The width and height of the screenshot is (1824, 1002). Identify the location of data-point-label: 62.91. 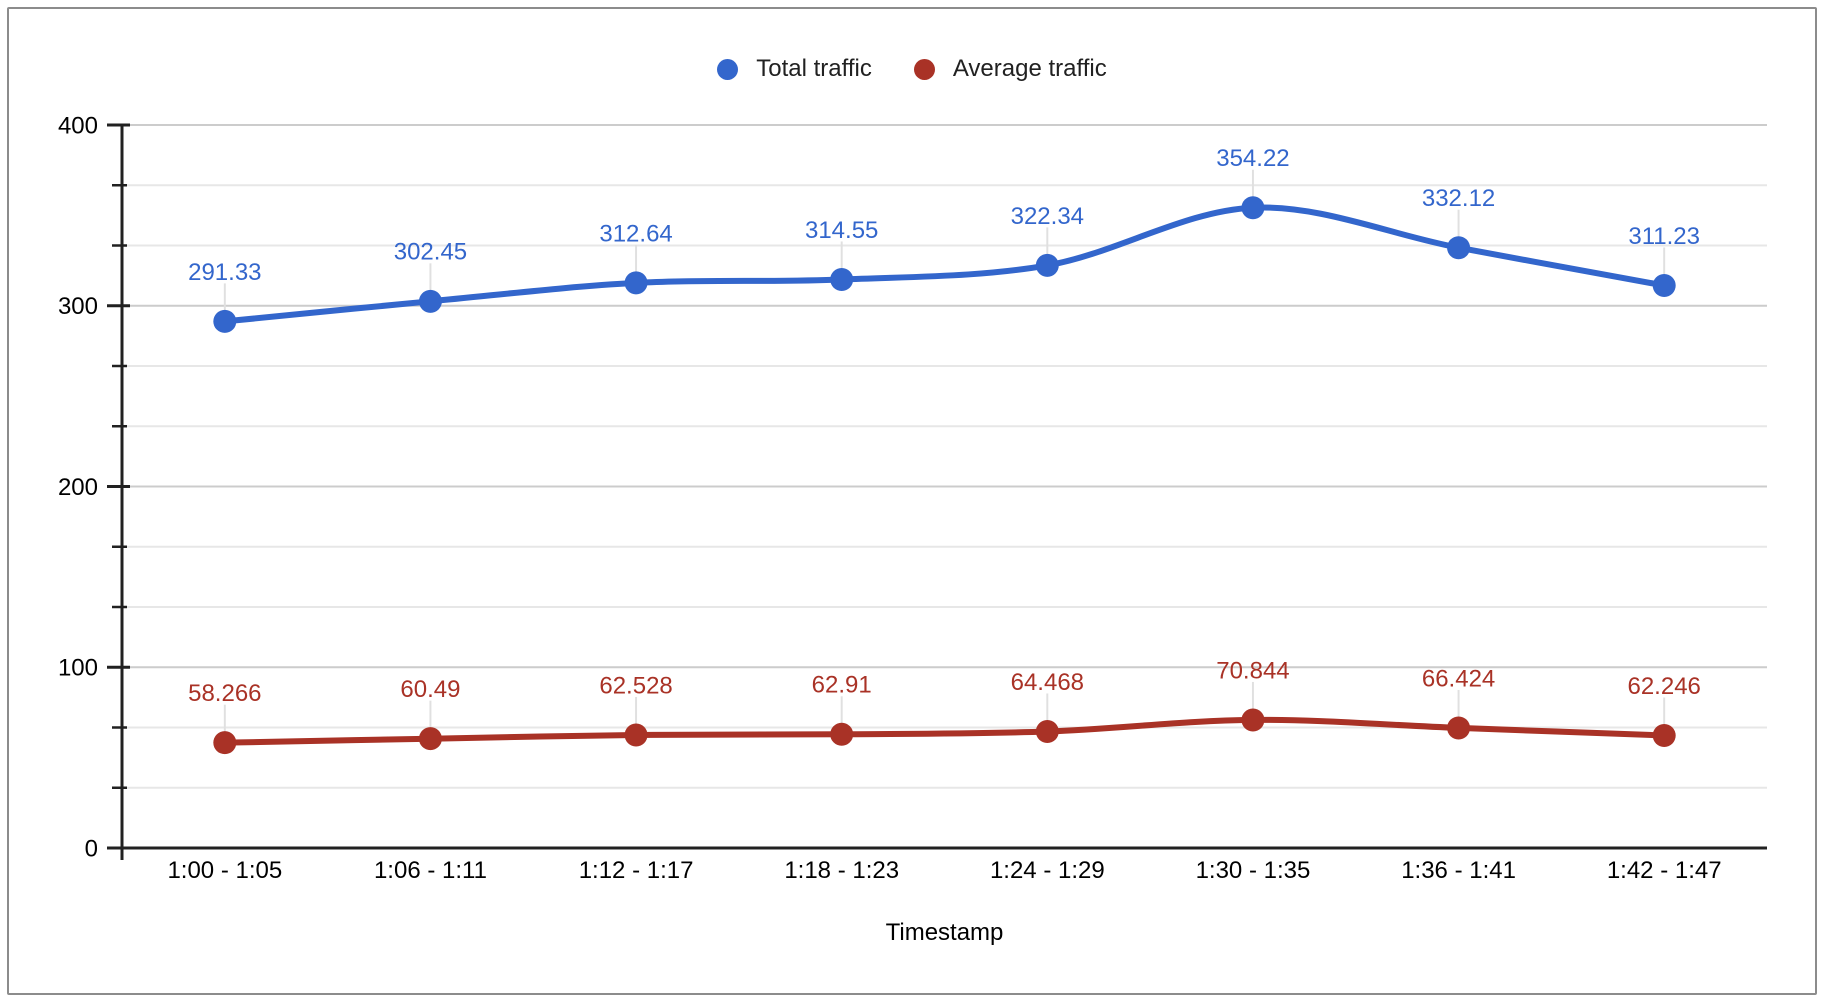
(842, 685).